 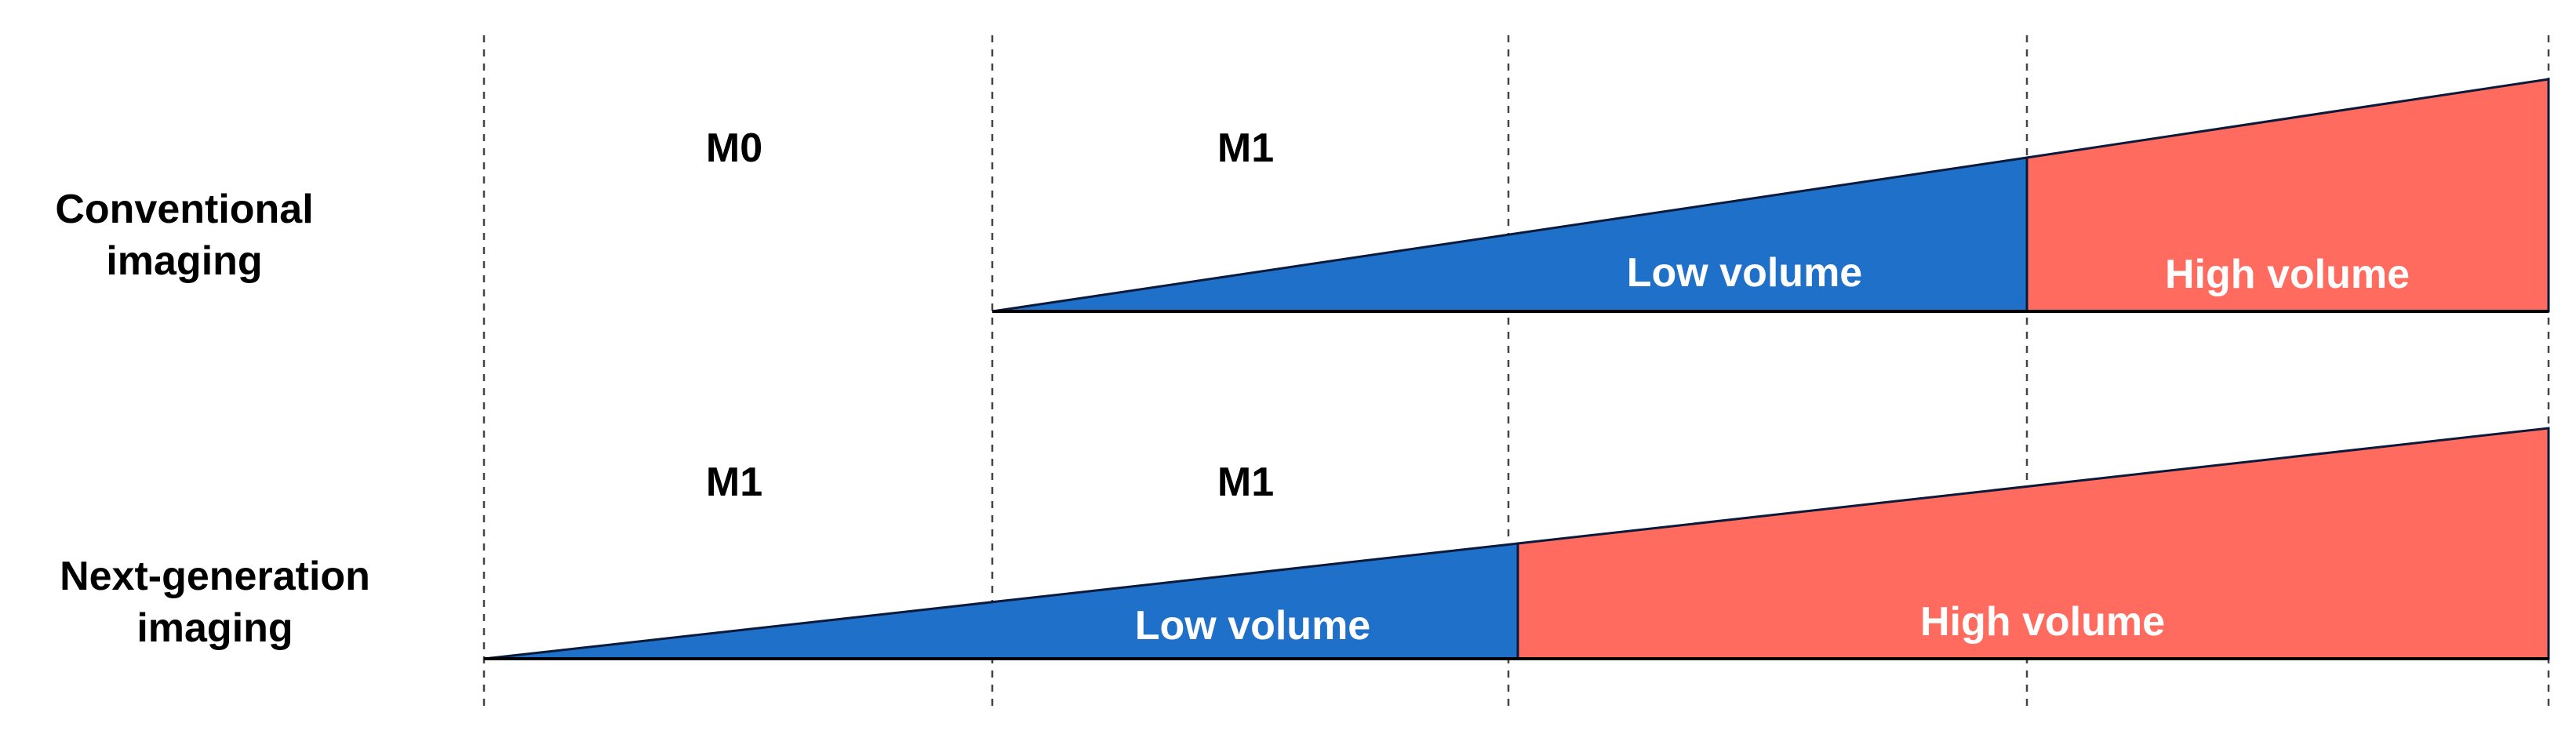 I want to click on row-label-line-1: Conventional, so click(x=184, y=209).